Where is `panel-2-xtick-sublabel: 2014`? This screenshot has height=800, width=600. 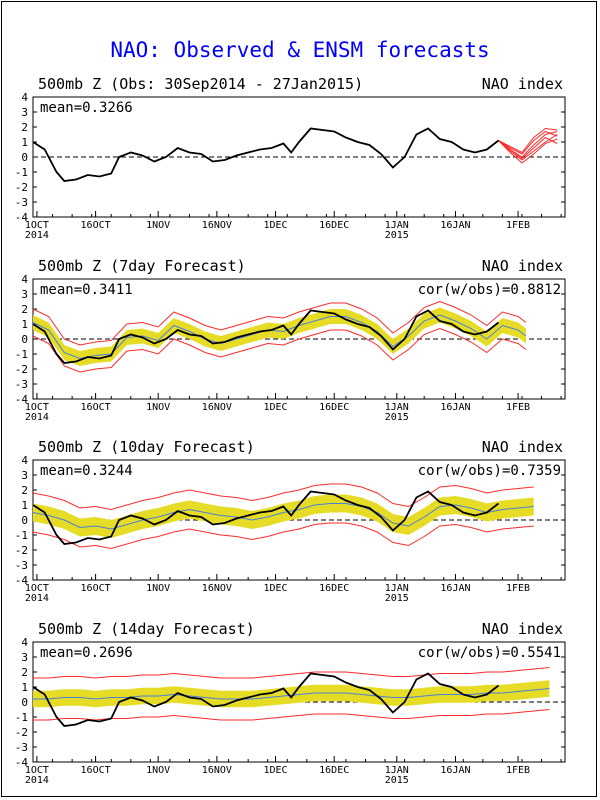
panel-2-xtick-sublabel: 2014 is located at coordinates (37, 417).